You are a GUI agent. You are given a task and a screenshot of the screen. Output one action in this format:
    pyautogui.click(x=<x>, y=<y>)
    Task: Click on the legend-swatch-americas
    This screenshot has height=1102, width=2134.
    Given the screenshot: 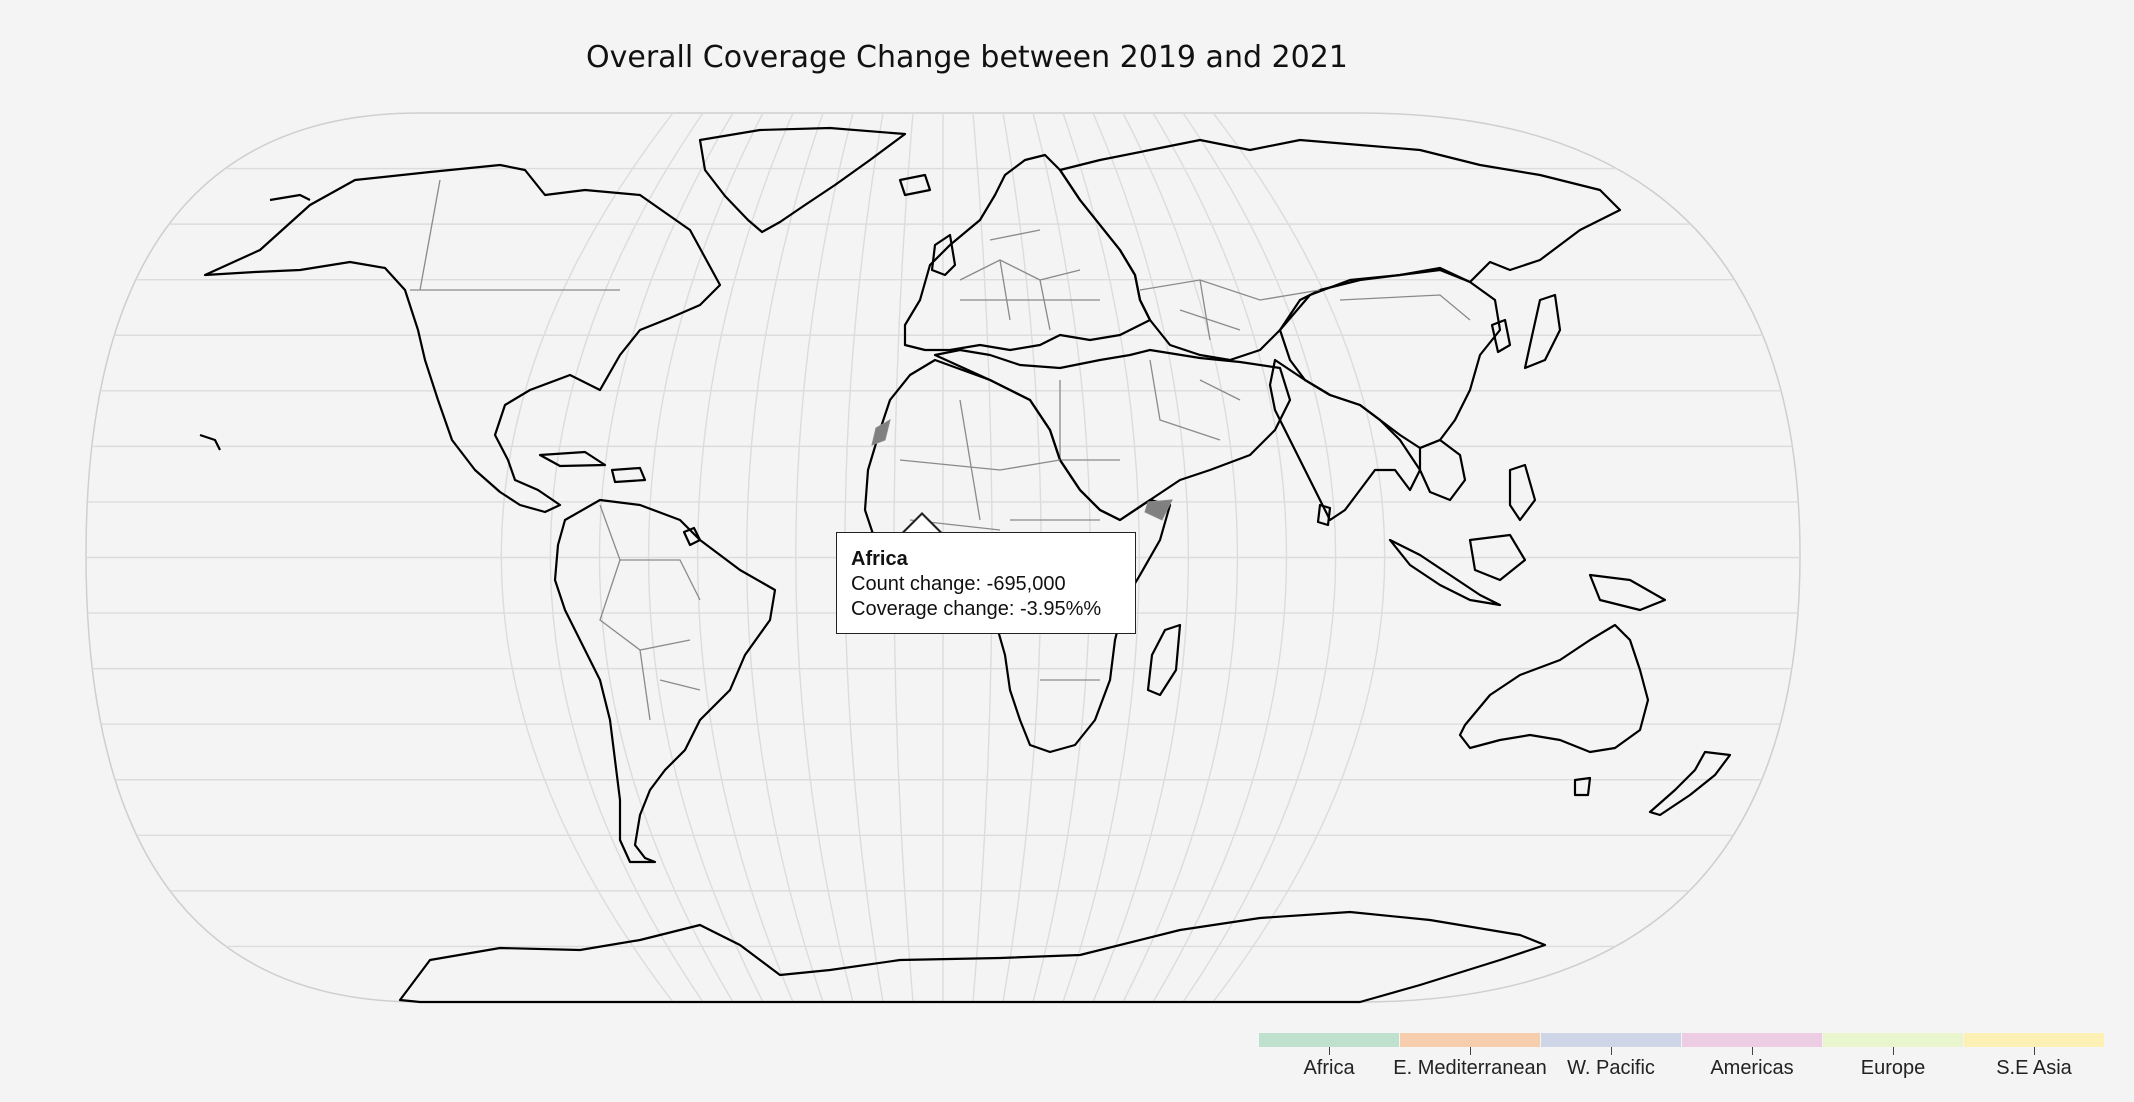 What is the action you would take?
    pyautogui.click(x=1752, y=1040)
    